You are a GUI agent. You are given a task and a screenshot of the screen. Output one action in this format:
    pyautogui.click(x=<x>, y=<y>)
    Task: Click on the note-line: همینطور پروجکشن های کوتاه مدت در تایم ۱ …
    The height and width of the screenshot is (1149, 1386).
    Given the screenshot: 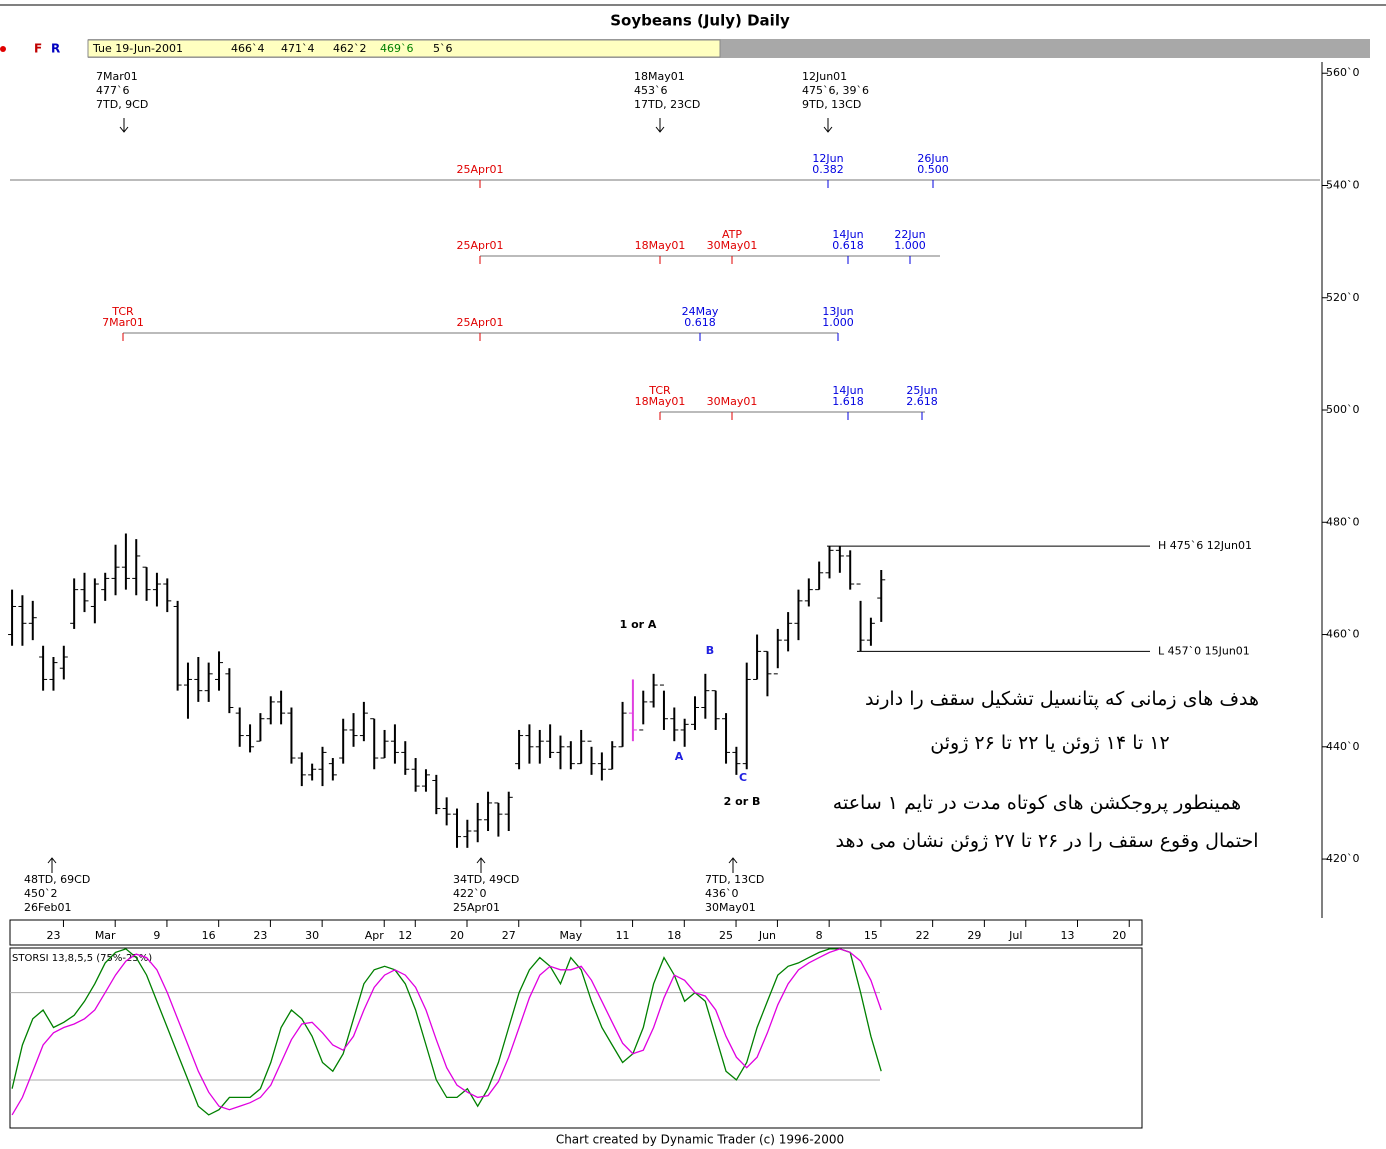 What is the action you would take?
    pyautogui.click(x=1037, y=803)
    